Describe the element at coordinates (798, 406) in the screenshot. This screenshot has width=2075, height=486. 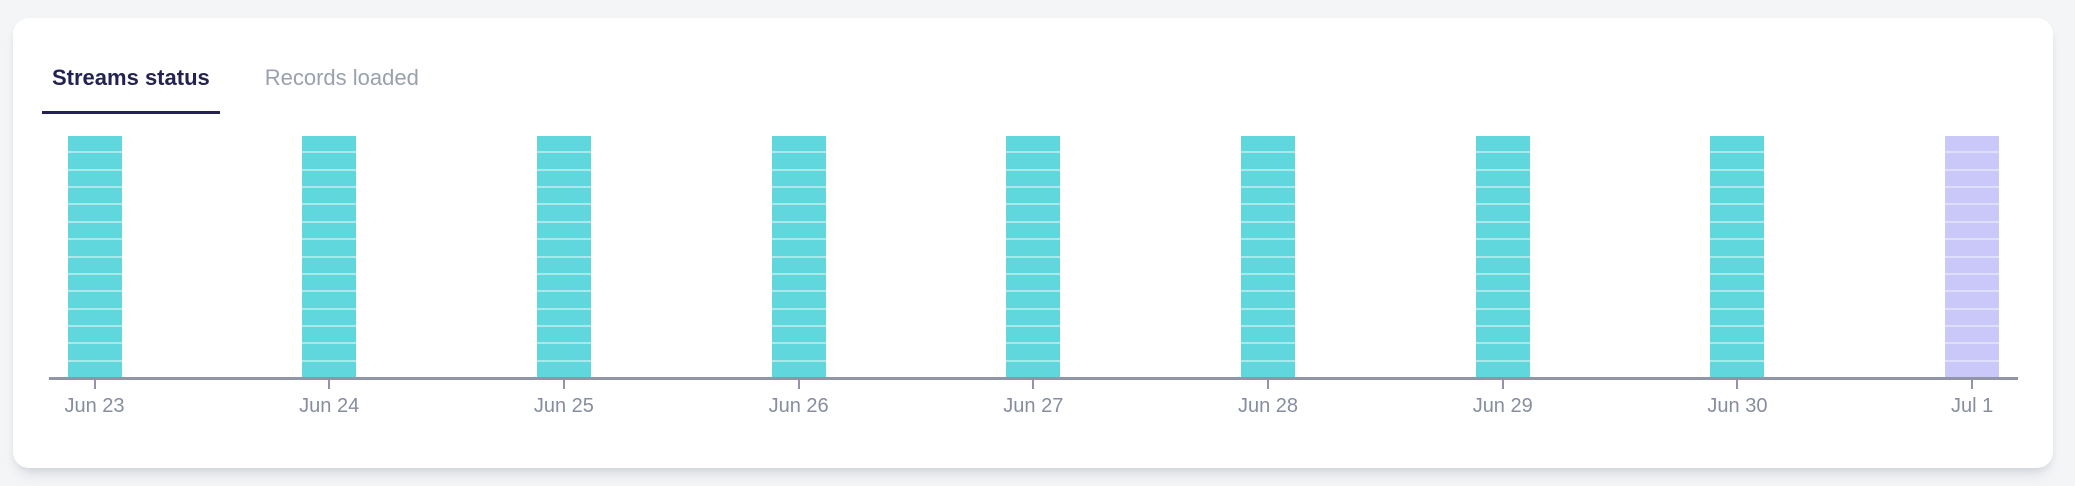
I see `x-axis-label-jun-26: Jun 26` at that location.